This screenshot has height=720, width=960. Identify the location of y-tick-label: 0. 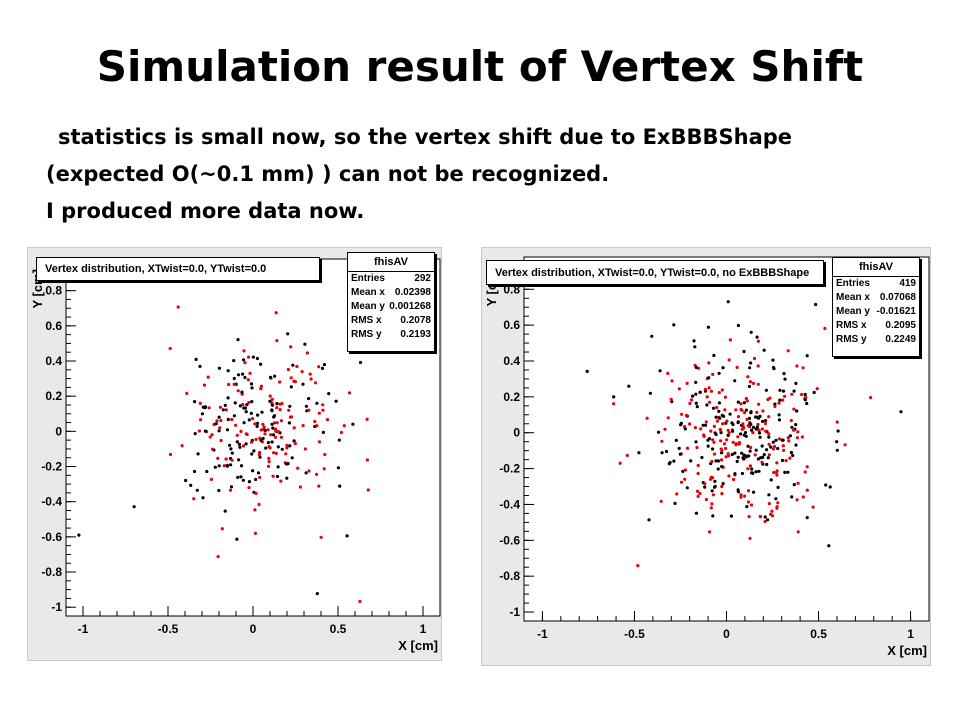
(58, 431).